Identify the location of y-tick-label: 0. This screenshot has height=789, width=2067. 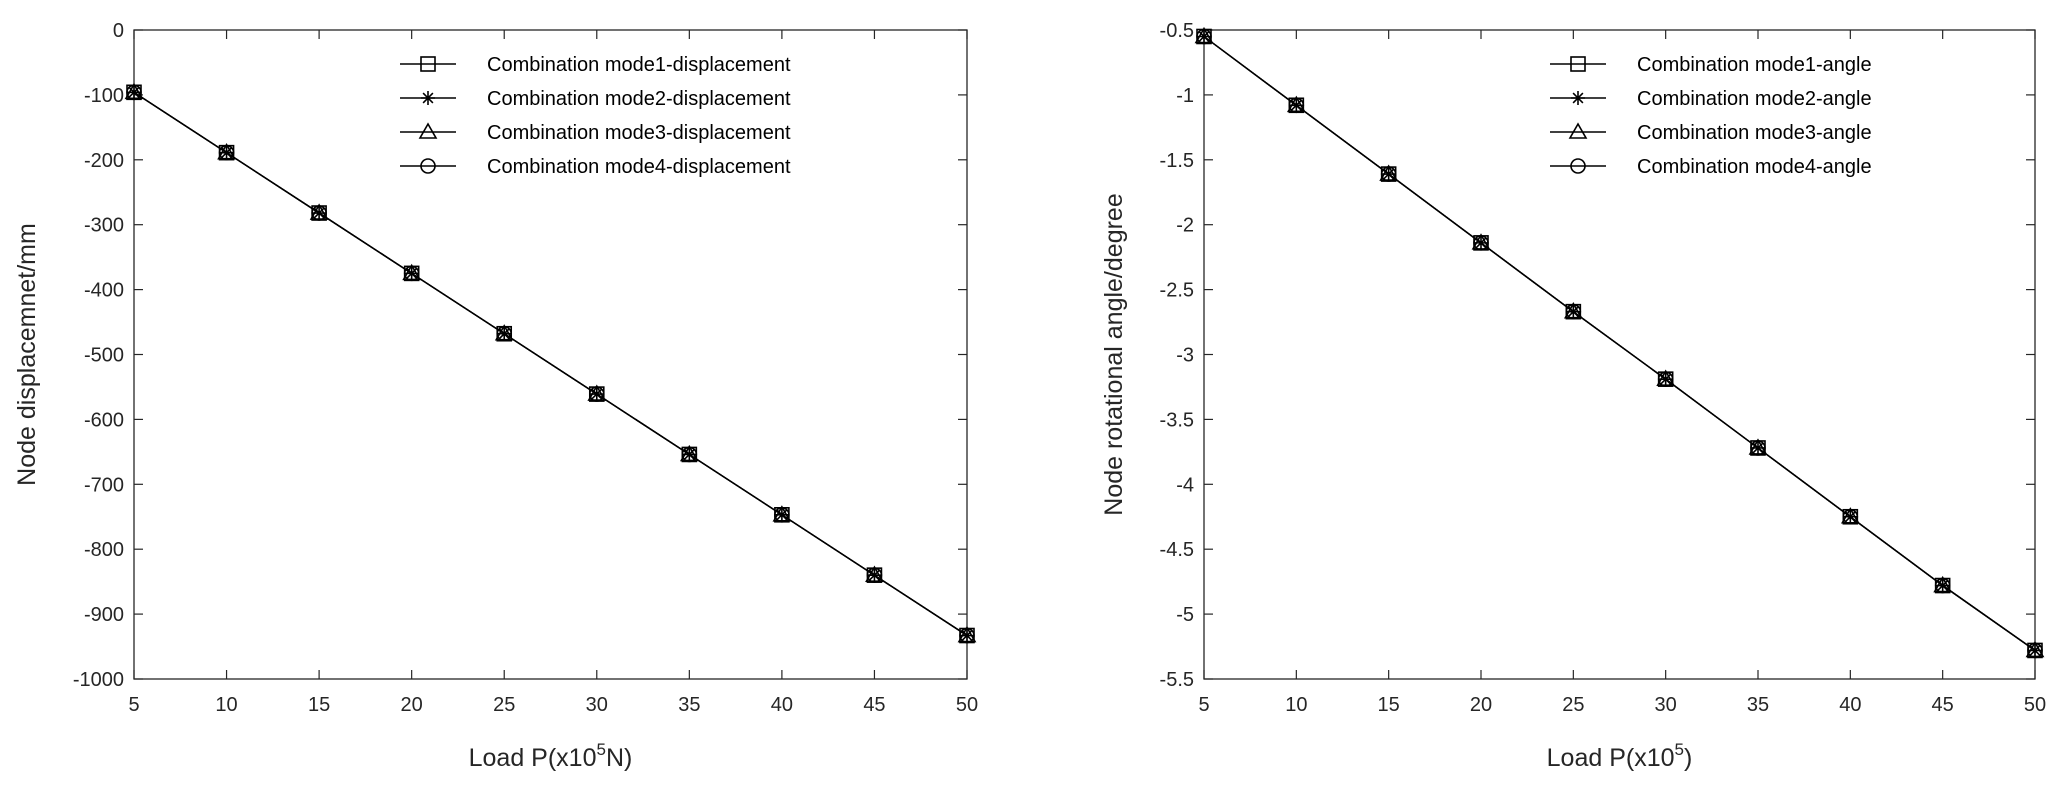
(118, 31).